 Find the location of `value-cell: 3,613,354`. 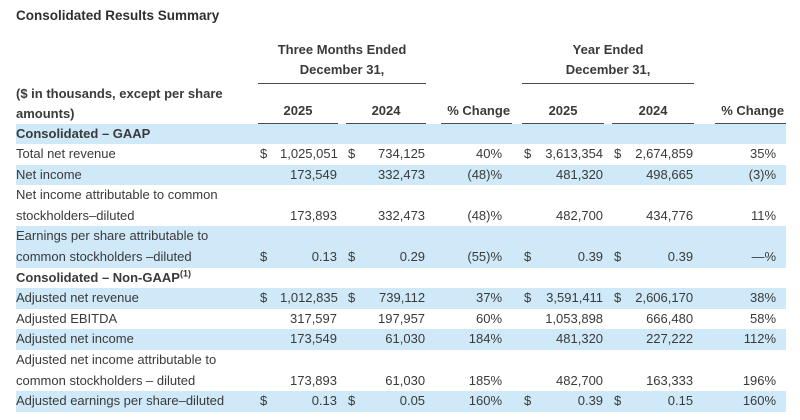

value-cell: 3,613,354 is located at coordinates (574, 154).